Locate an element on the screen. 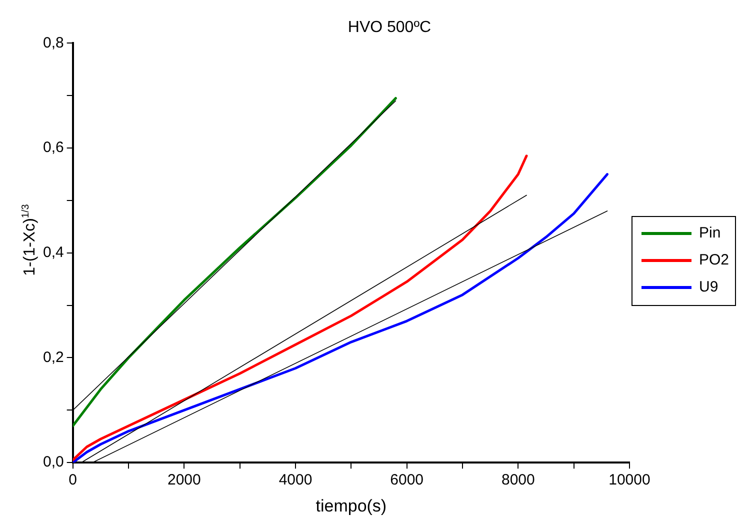  x-tick-label: 8000 is located at coordinates (518, 480).